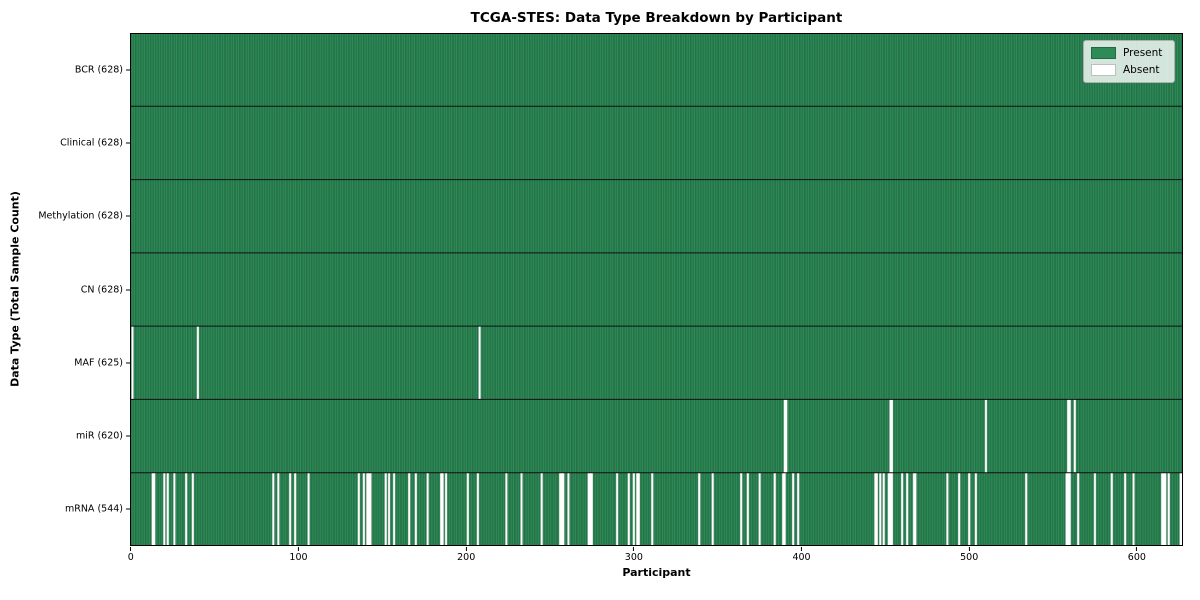 The width and height of the screenshot is (1200, 600). What do you see at coordinates (656, 572) in the screenshot?
I see `x-axis-title: Participant` at bounding box center [656, 572].